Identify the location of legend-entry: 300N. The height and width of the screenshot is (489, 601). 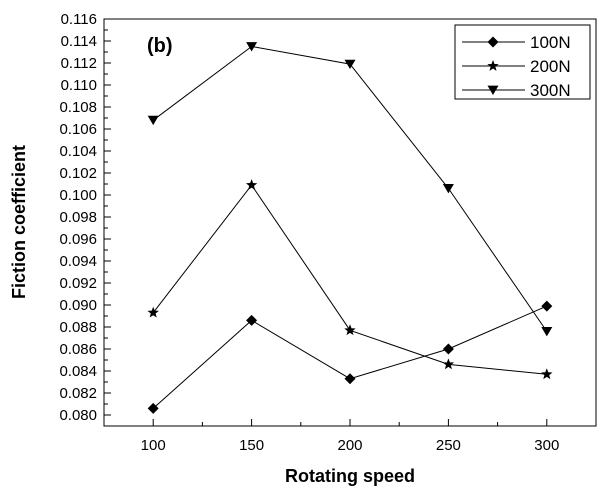
(516, 90).